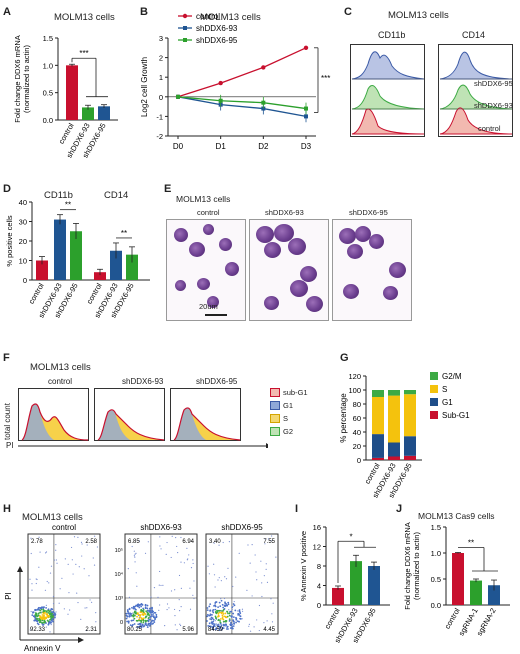 This screenshot has height=654, width=520. I want to click on y-axis-label: % positive cells, so click(9, 241).